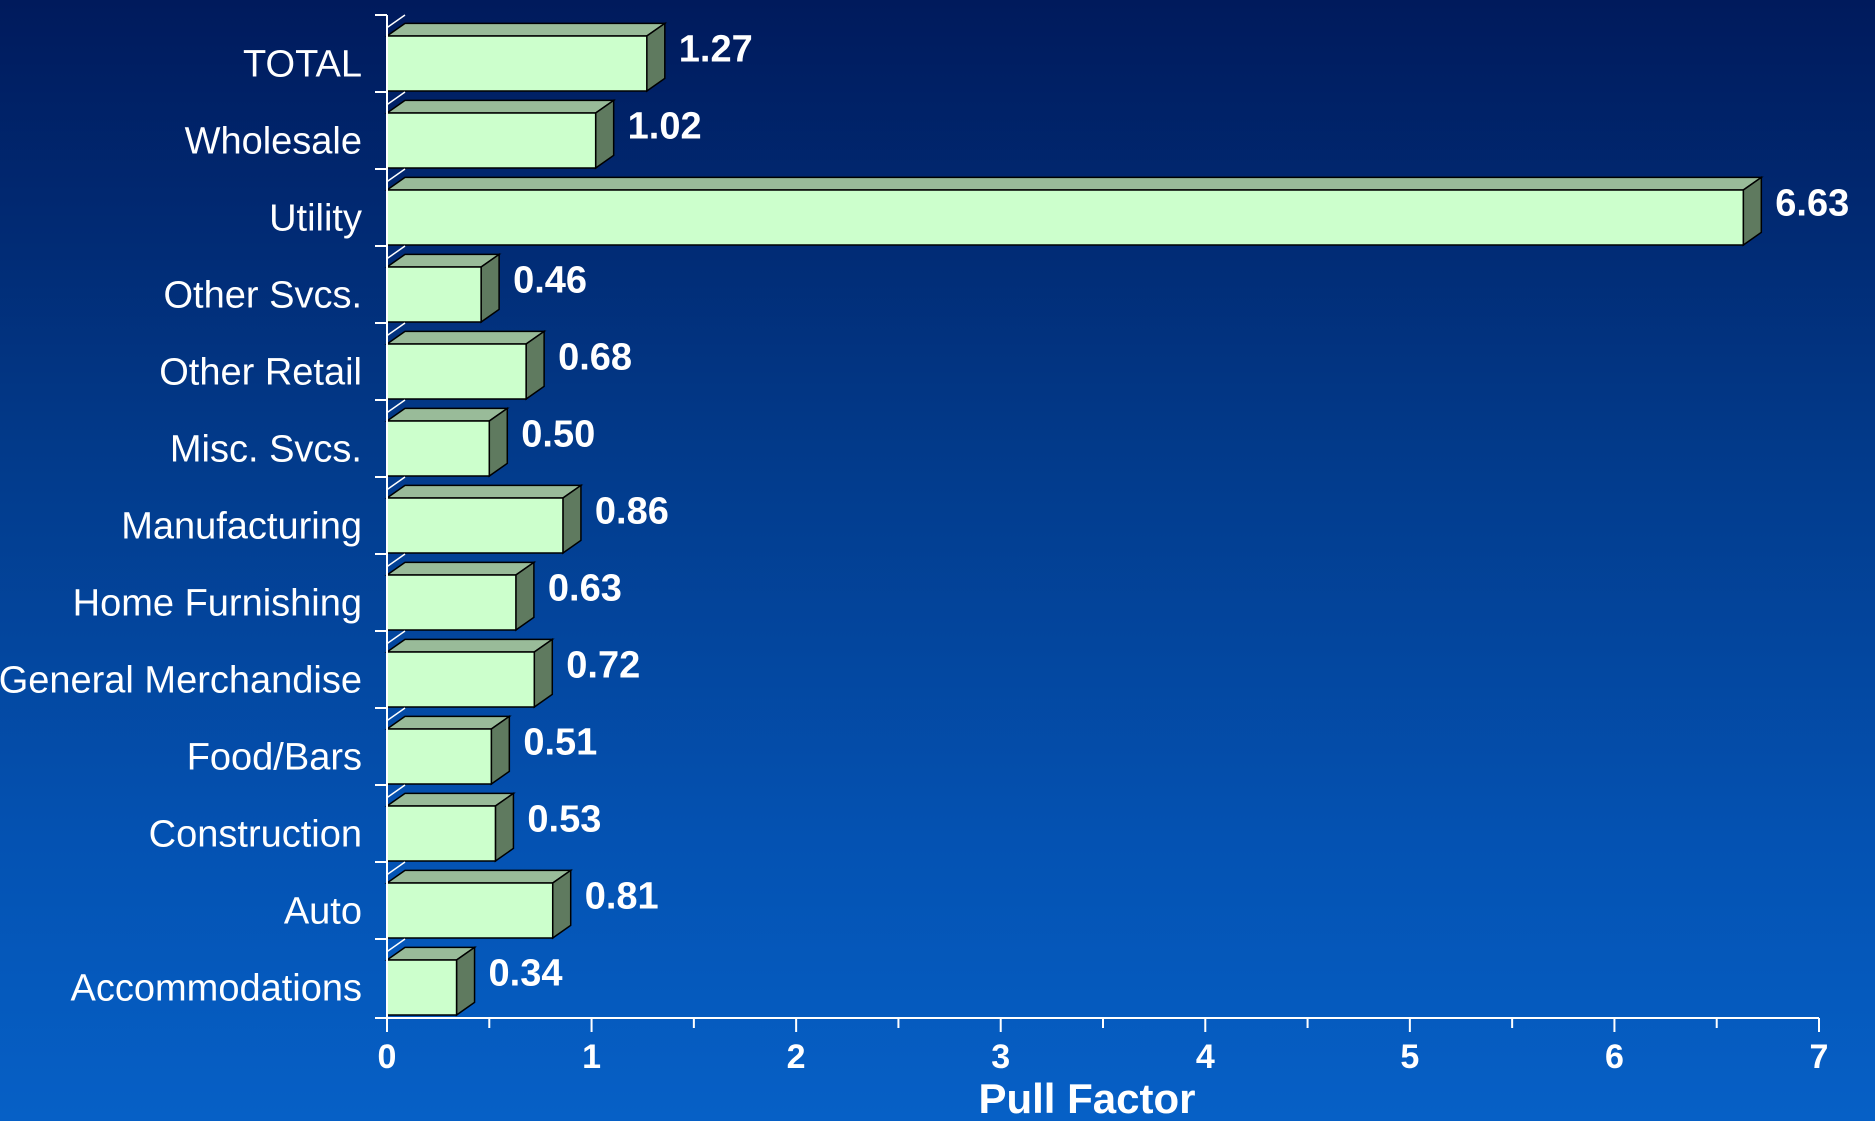  Describe the element at coordinates (517, 63) in the screenshot. I see `bar-total` at that location.